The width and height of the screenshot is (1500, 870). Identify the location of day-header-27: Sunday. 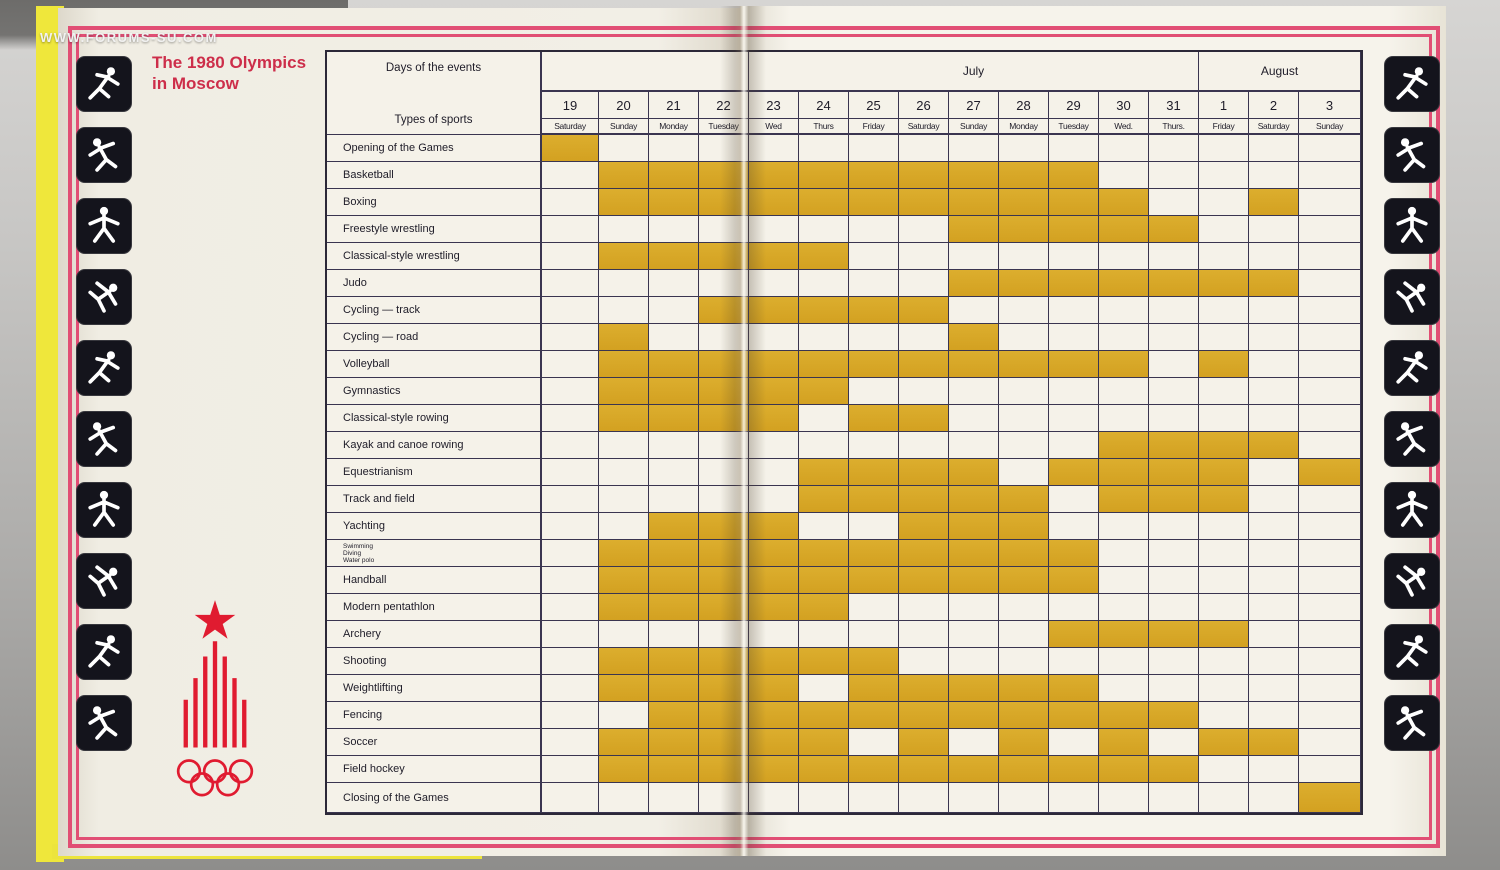
(974, 127).